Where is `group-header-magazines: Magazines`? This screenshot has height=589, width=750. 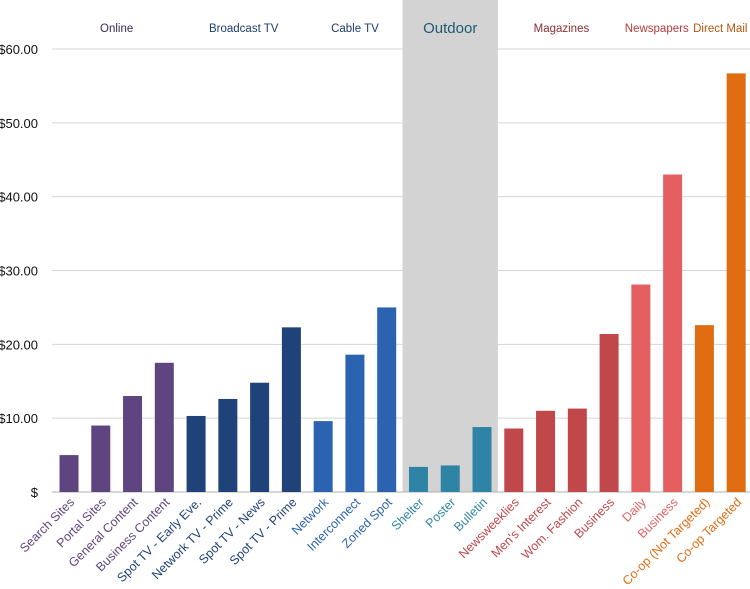 group-header-magazines: Magazines is located at coordinates (562, 29).